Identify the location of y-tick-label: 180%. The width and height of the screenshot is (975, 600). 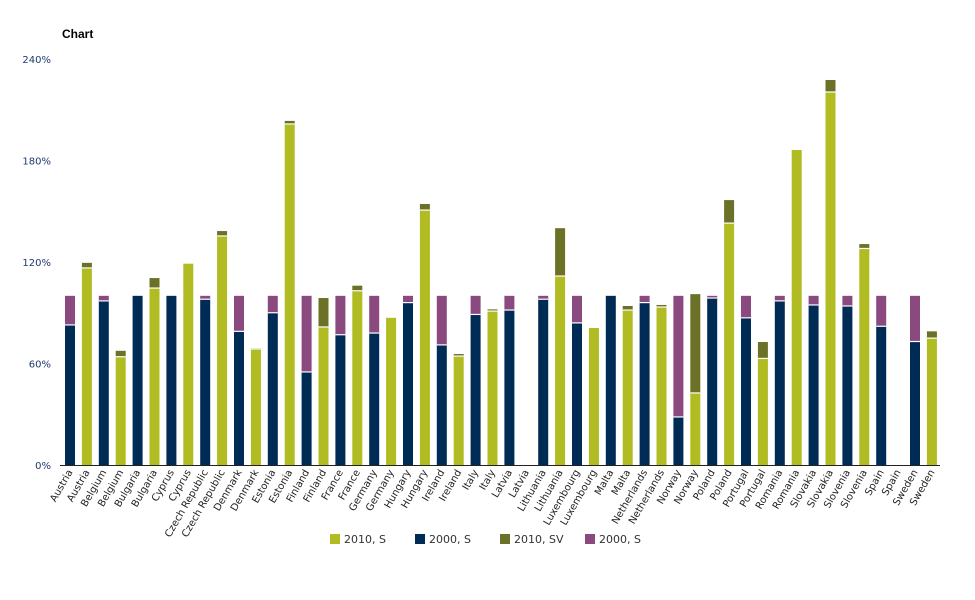
(36, 162).